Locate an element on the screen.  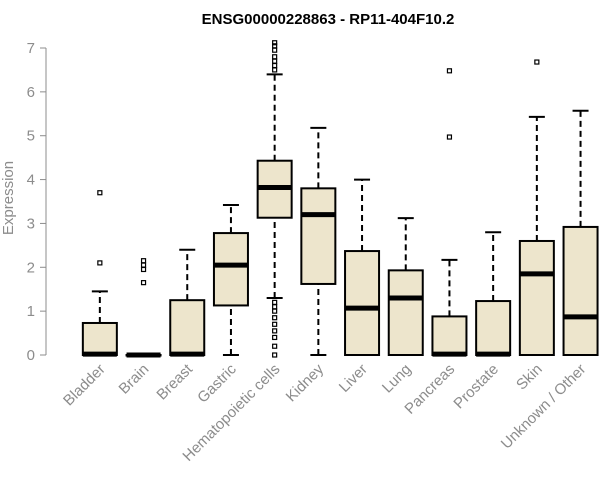
y-tick-label: 6 is located at coordinates (31, 92).